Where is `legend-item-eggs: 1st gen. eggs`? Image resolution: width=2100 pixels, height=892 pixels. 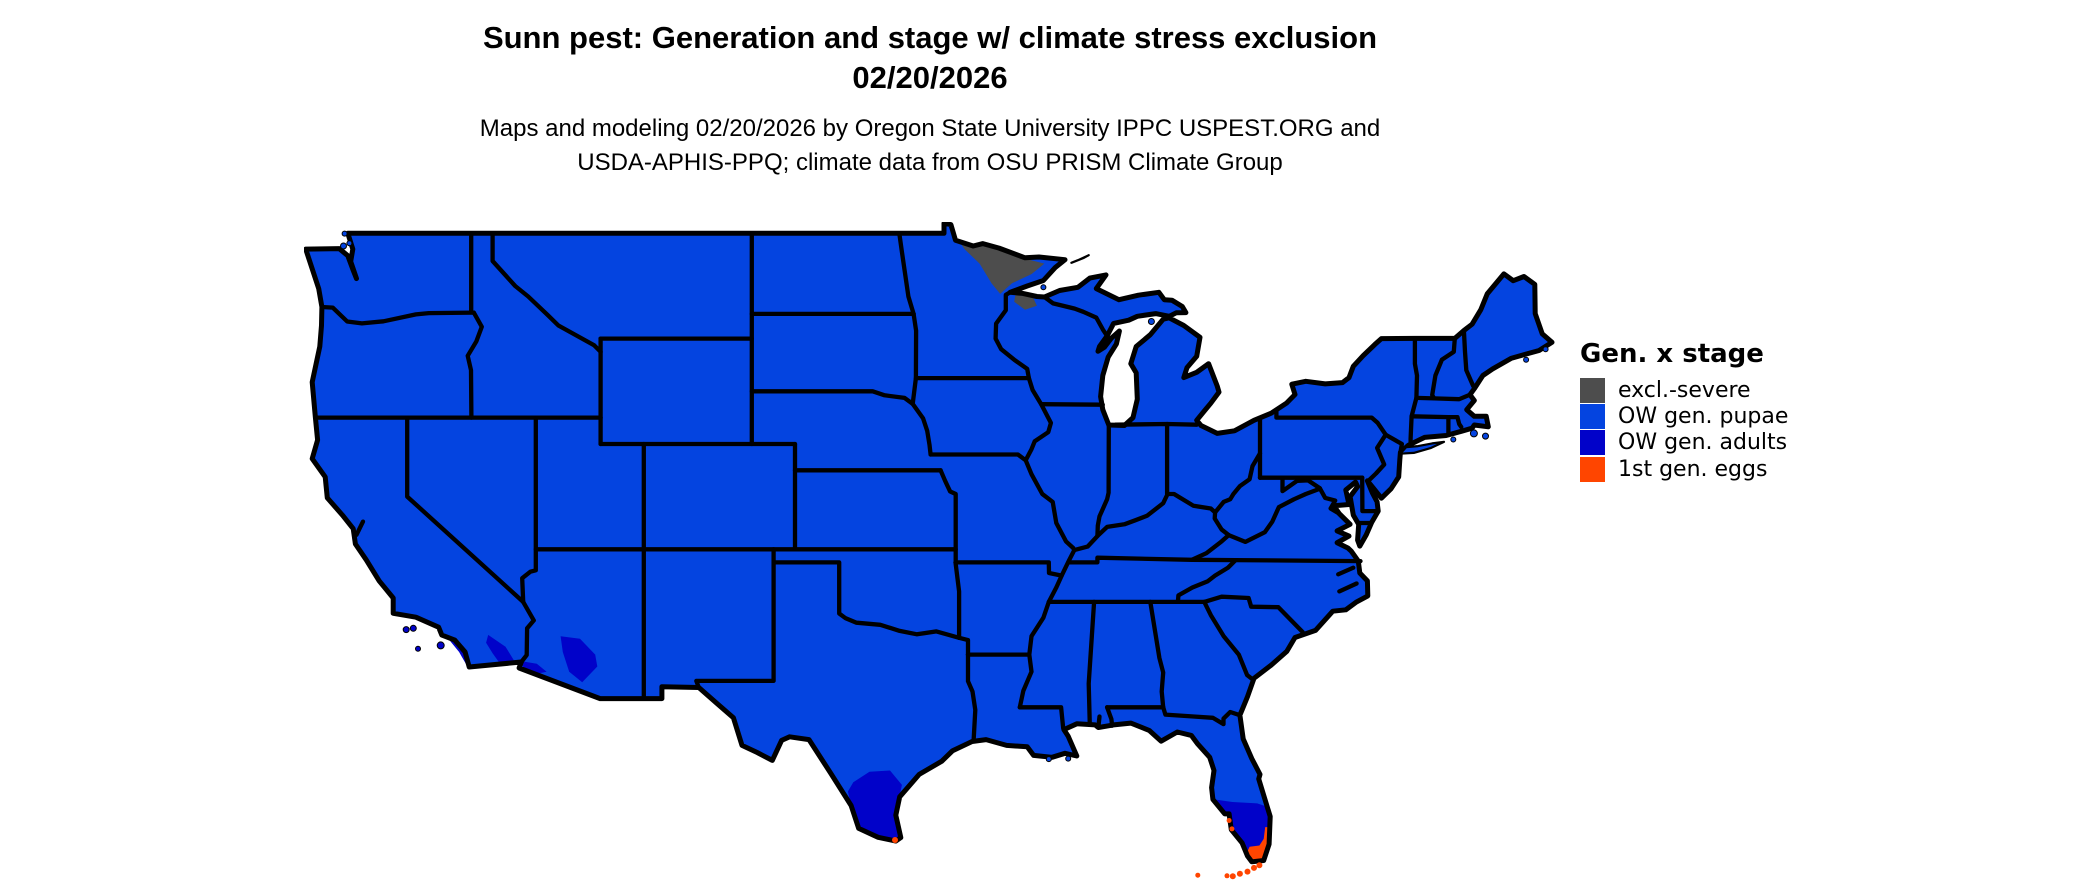 legend-item-eggs: 1st gen. eggs is located at coordinates (1720, 469).